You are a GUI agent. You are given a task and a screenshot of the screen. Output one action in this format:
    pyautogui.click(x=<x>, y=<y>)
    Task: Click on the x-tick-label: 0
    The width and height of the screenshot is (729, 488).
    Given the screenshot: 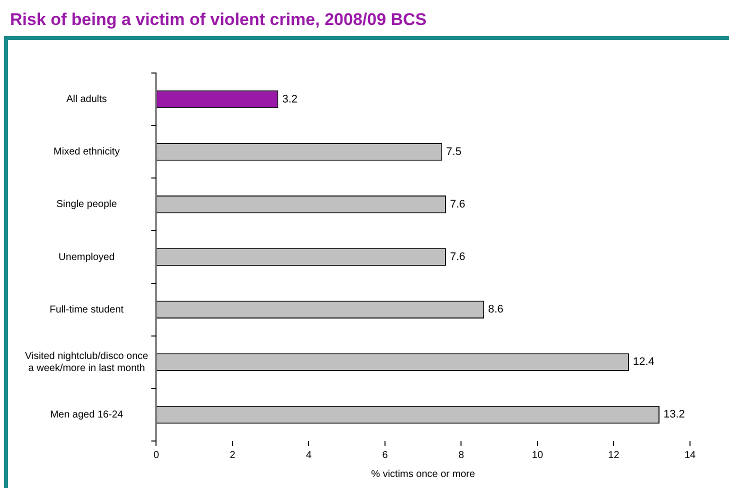 What is the action you would take?
    pyautogui.click(x=156, y=455)
    